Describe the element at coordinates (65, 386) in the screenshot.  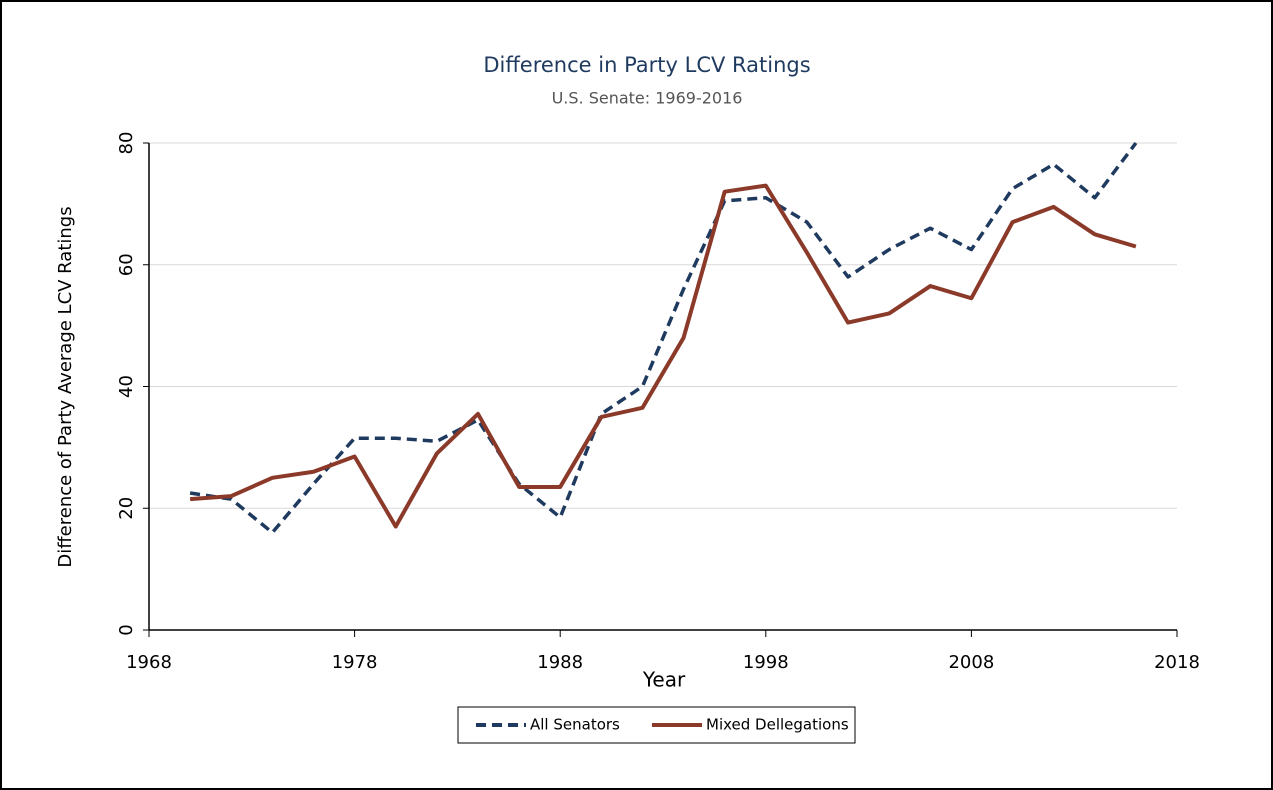
I see `y-axis-label: Difference of Party Average LCV Ratings` at that location.